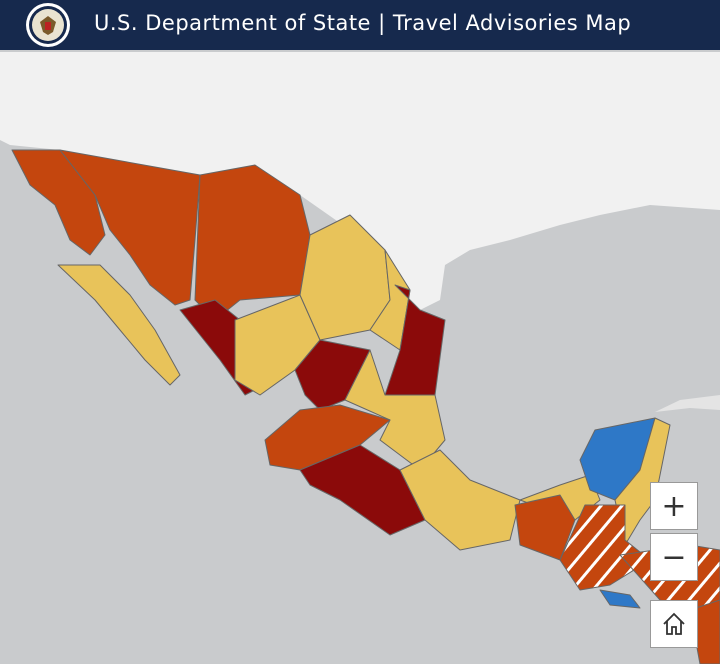 The image size is (720, 664). What do you see at coordinates (687, 403) in the screenshot?
I see `cuba` at bounding box center [687, 403].